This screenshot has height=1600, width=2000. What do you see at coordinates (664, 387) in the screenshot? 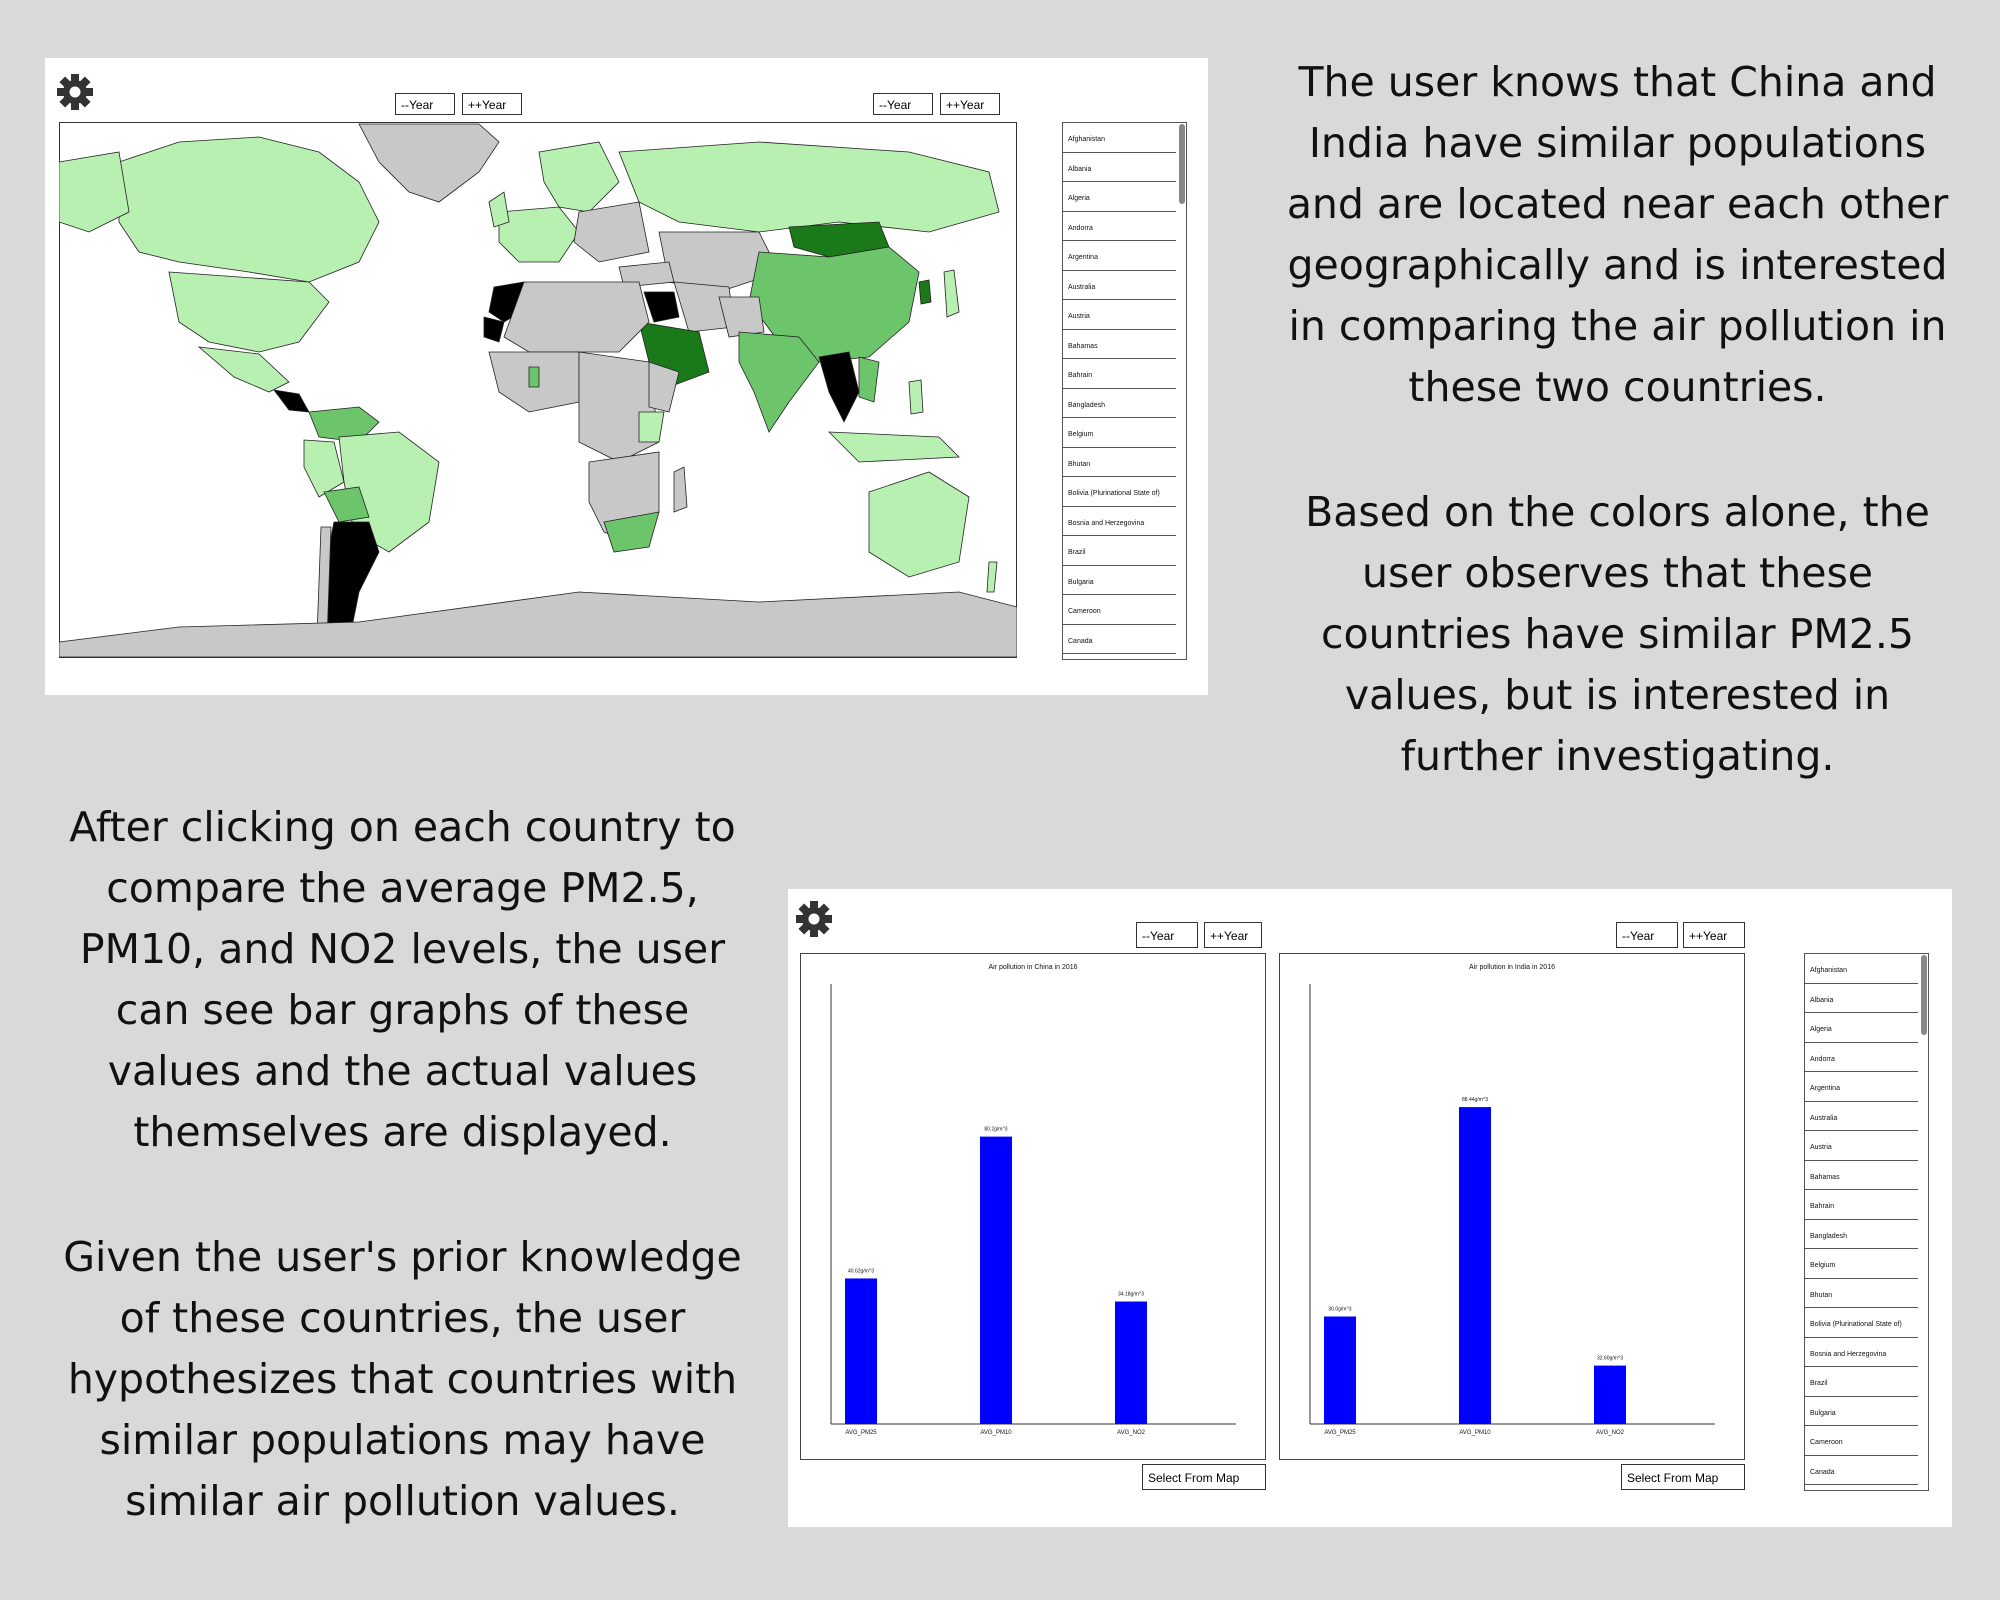
I see `country-ethiopia` at bounding box center [664, 387].